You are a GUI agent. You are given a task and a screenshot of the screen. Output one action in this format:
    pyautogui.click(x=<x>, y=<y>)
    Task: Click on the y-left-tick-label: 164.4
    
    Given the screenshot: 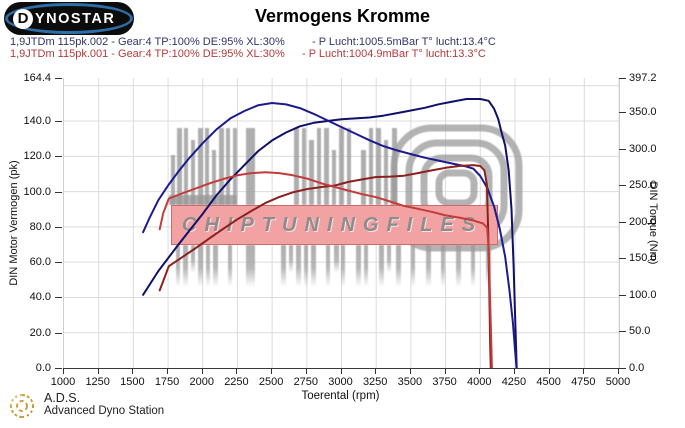 What is the action you would take?
    pyautogui.click(x=37, y=78)
    